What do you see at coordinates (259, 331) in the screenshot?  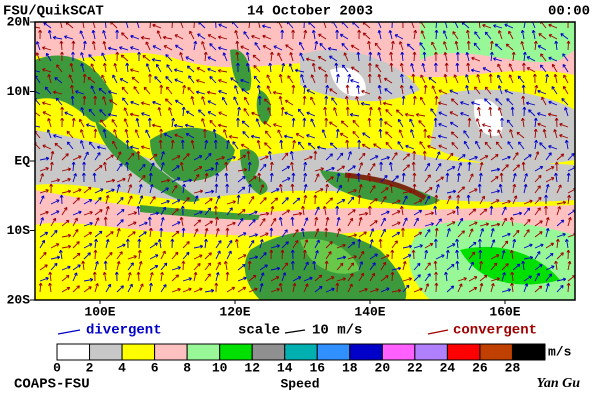 I see `legend-scale: scale` at bounding box center [259, 331].